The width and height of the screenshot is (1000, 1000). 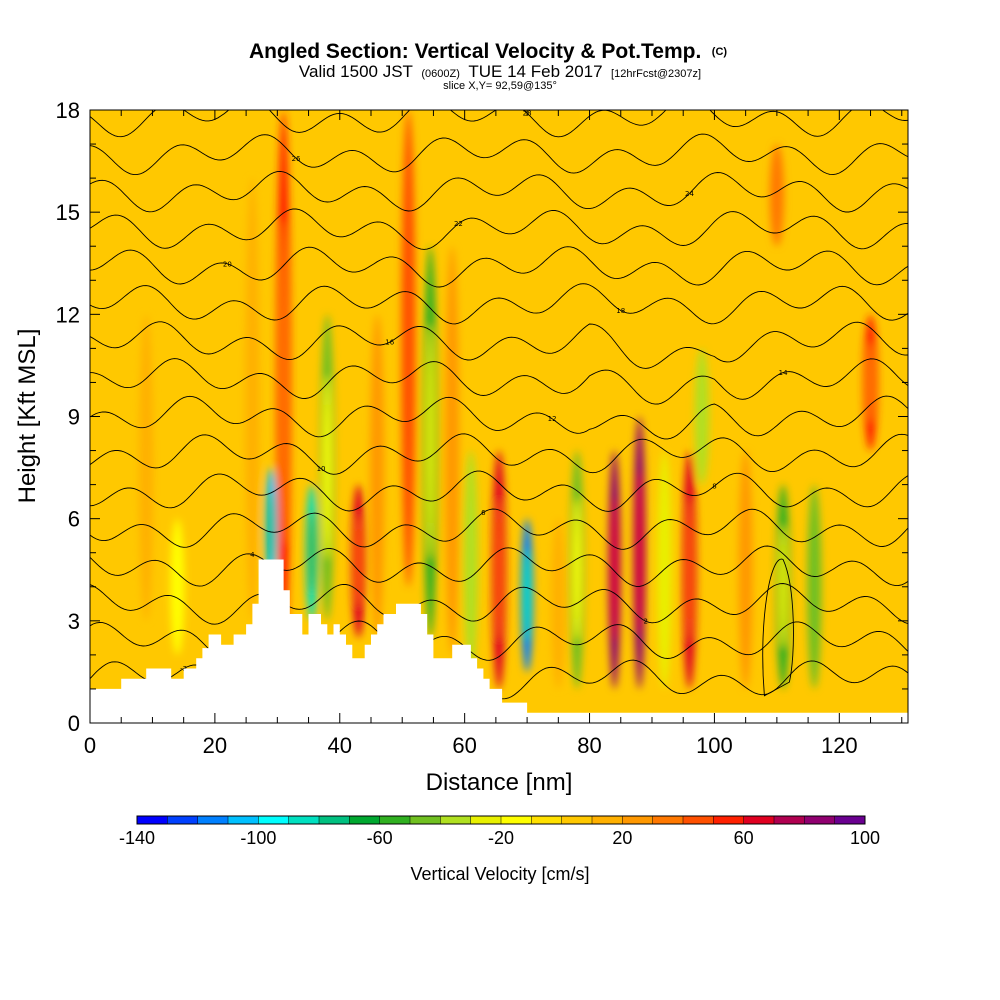 What do you see at coordinates (440, 74) in the screenshot?
I see `valid-utc: (0600Z)` at bounding box center [440, 74].